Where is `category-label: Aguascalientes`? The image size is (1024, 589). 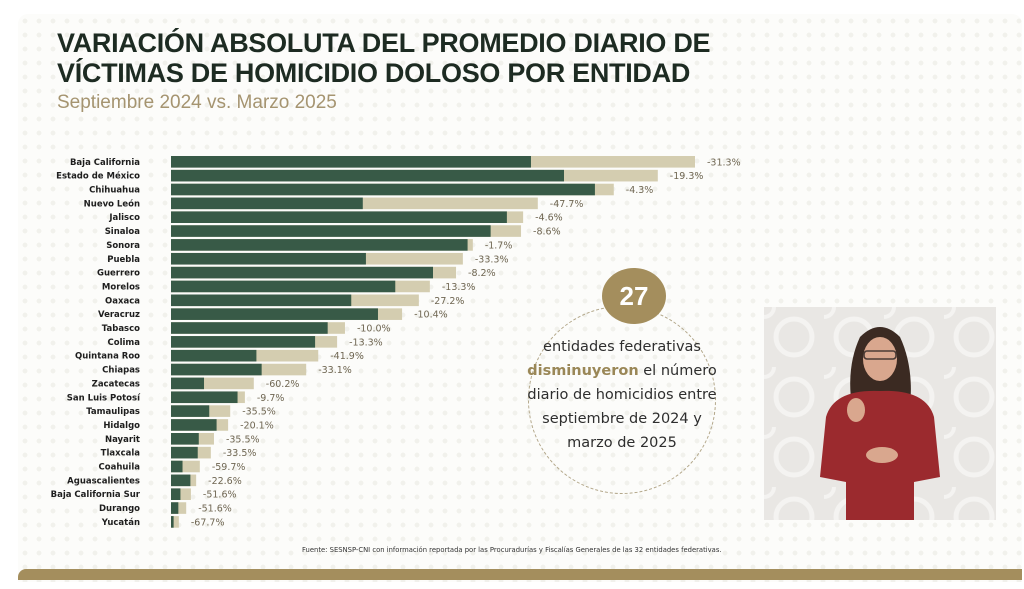 category-label: Aguascalientes is located at coordinates (103, 481).